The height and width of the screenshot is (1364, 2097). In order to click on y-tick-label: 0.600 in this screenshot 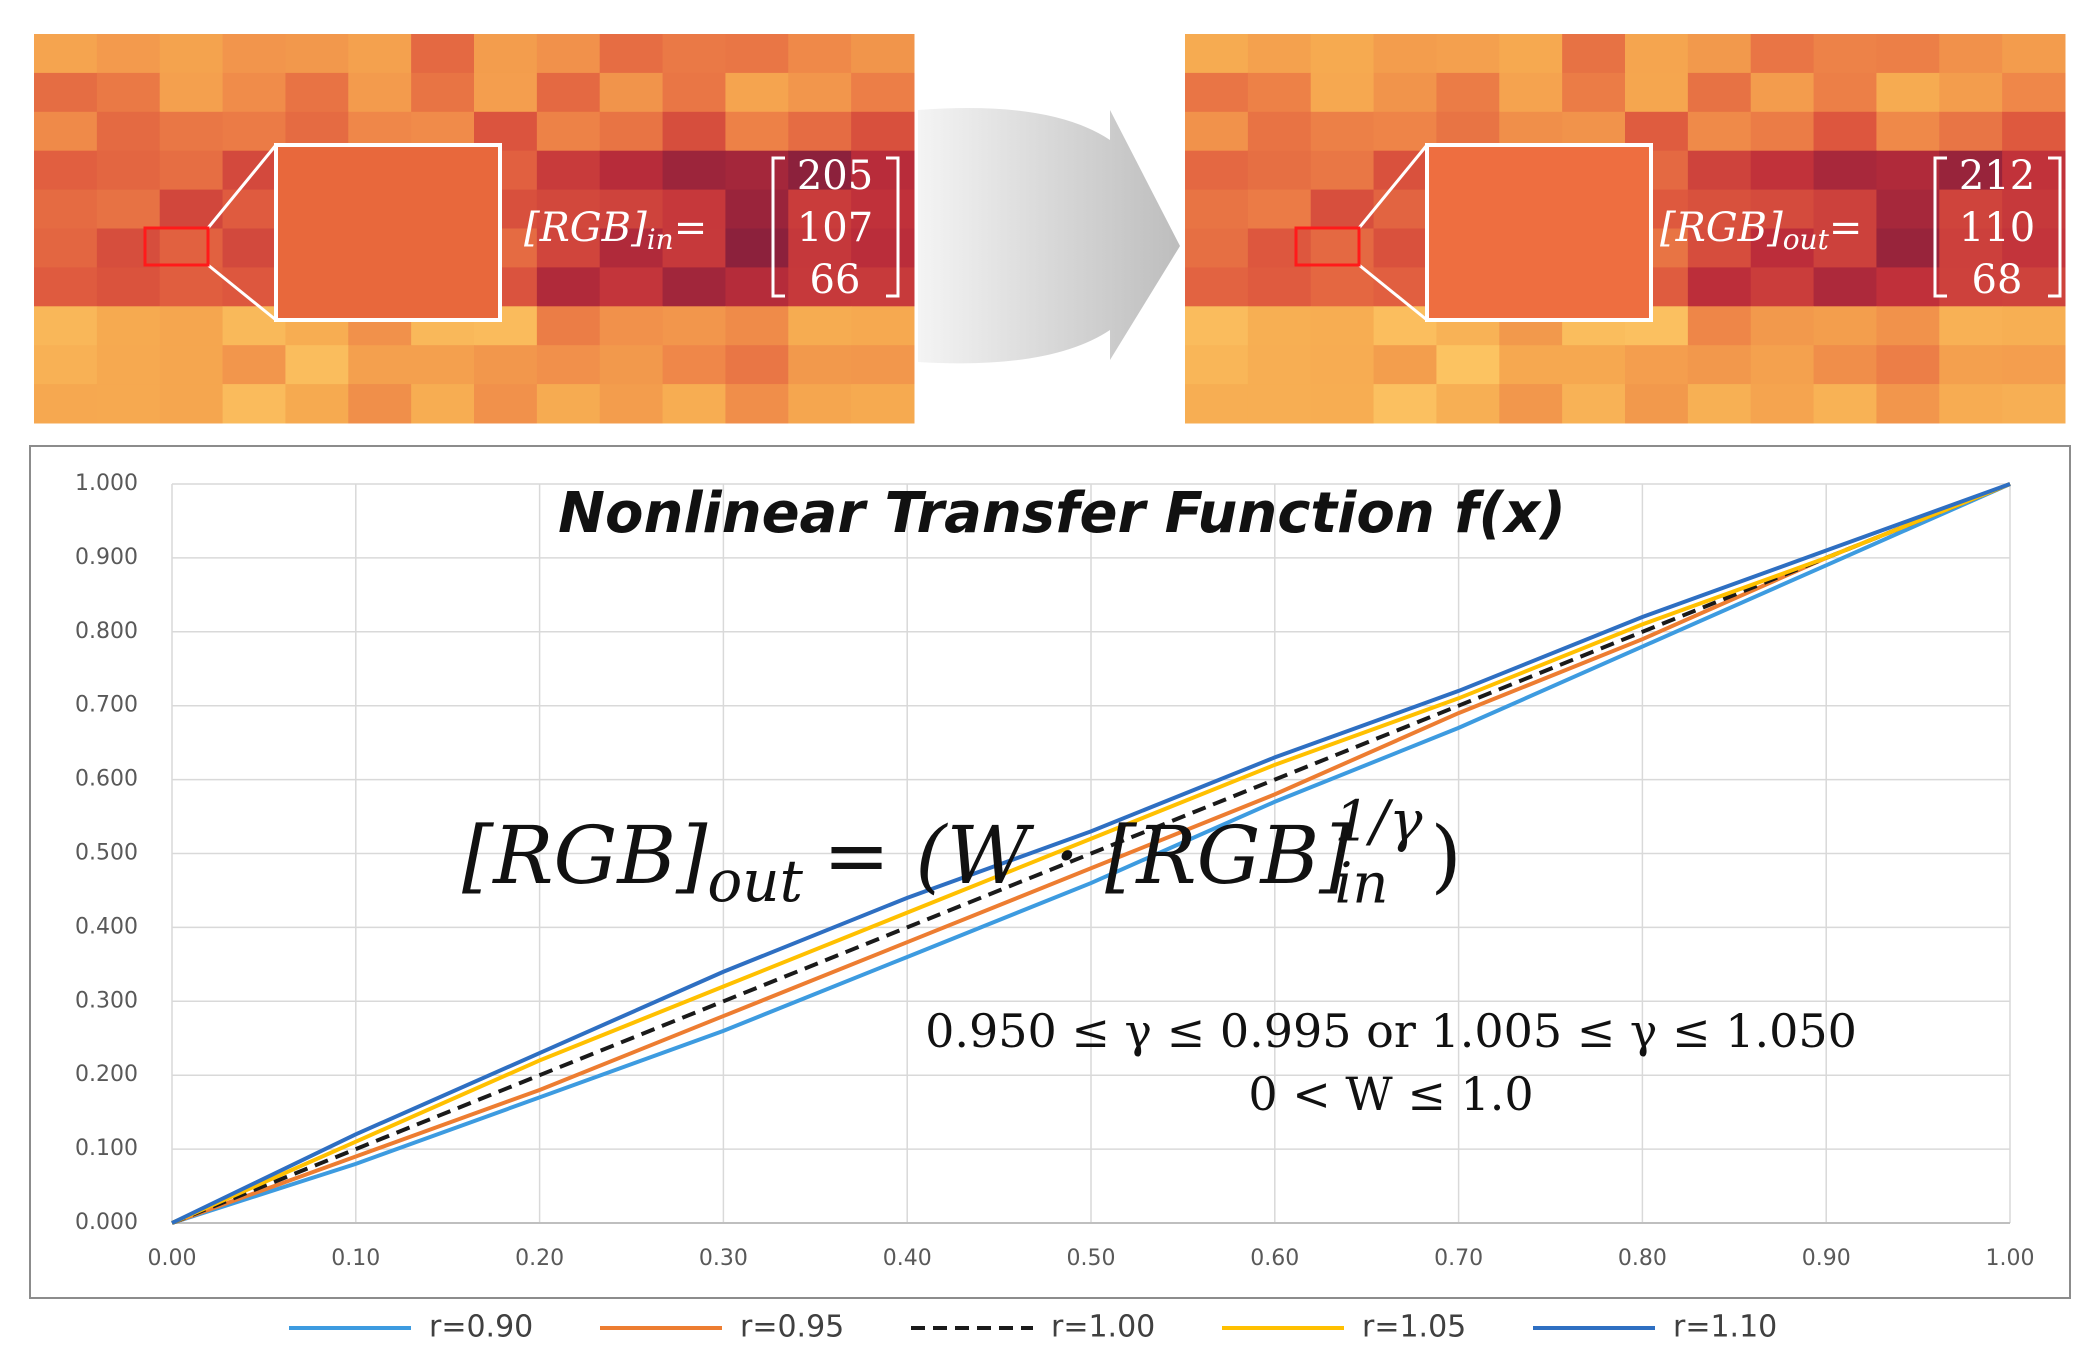, I will do `click(106, 779)`.